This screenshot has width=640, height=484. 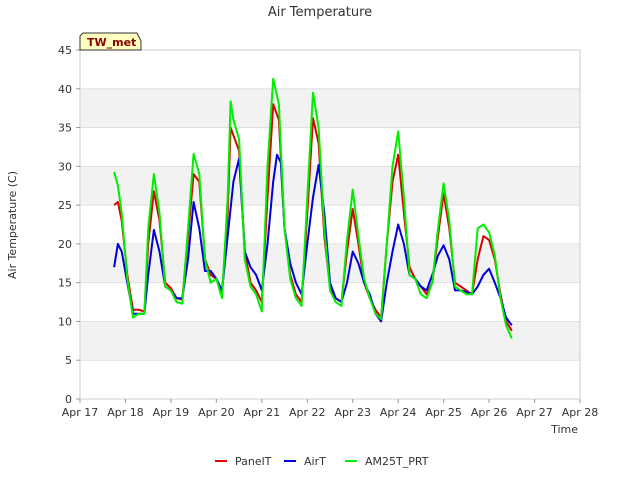 What do you see at coordinates (65, 205) in the screenshot?
I see `y-tick-label: 25` at bounding box center [65, 205].